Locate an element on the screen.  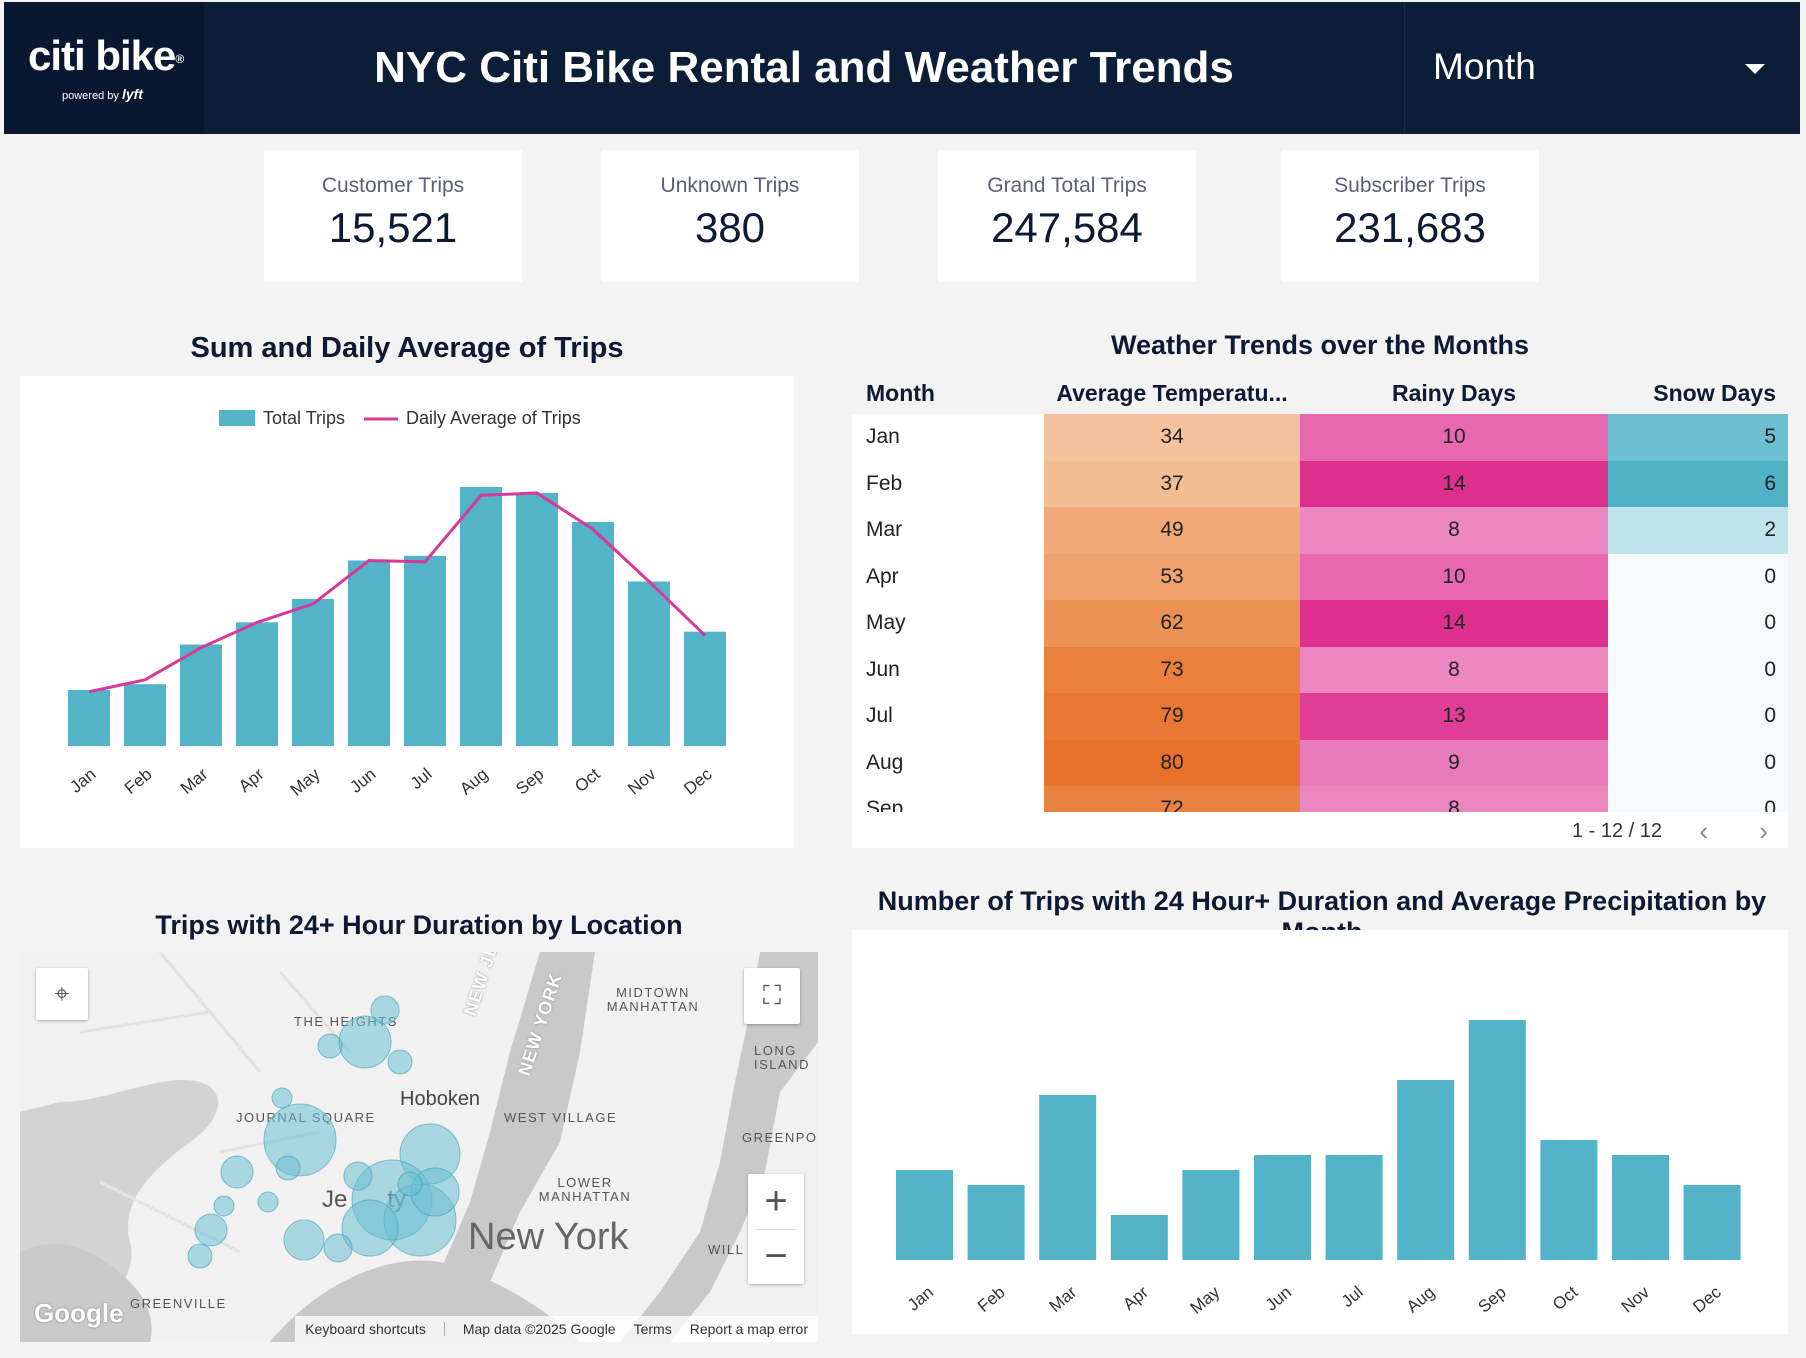
cell-month: Mar is located at coordinates (948, 530).